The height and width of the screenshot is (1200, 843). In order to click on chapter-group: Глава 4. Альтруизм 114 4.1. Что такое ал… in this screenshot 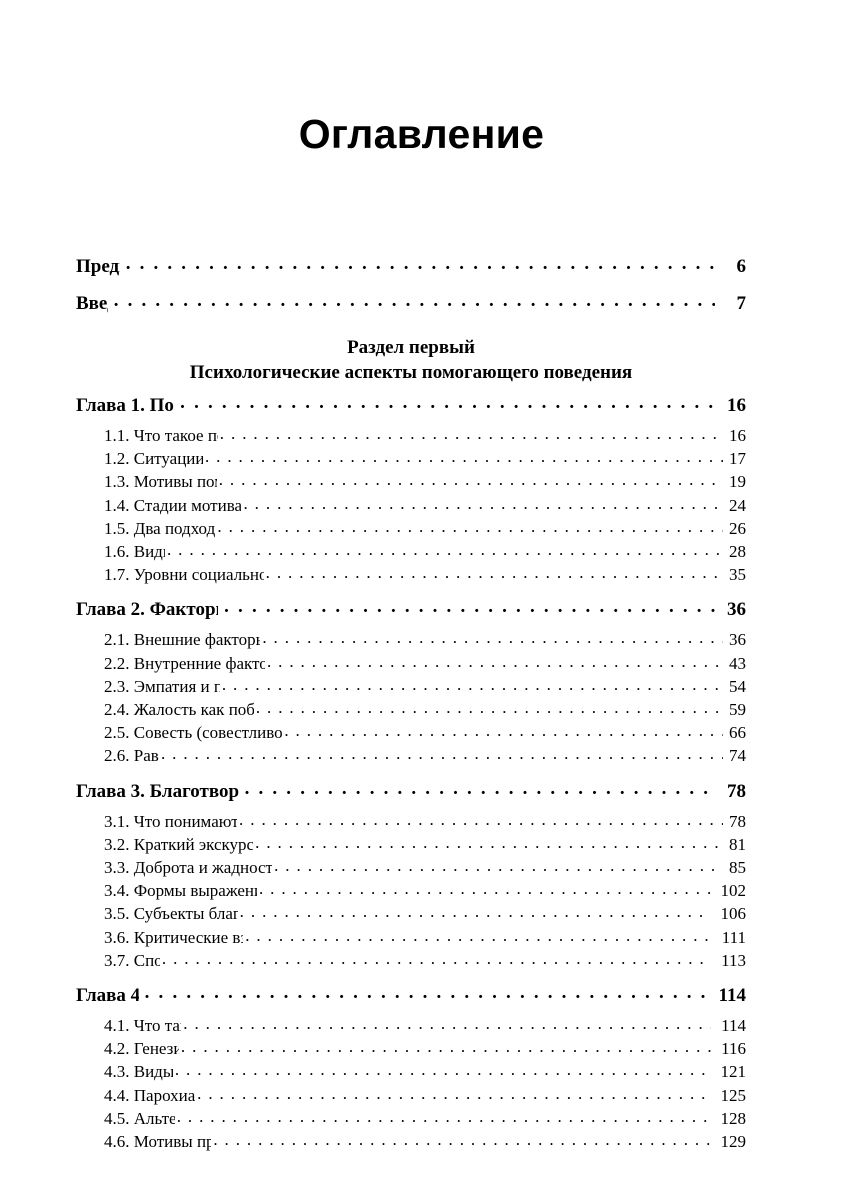, I will do `click(411, 1065)`.